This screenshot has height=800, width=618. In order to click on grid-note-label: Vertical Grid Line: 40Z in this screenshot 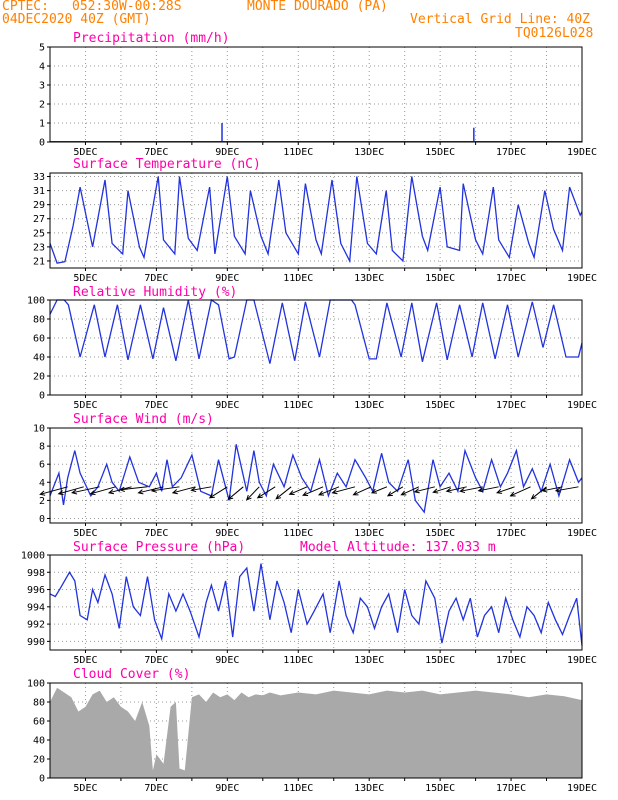, I will do `click(500, 19)`.